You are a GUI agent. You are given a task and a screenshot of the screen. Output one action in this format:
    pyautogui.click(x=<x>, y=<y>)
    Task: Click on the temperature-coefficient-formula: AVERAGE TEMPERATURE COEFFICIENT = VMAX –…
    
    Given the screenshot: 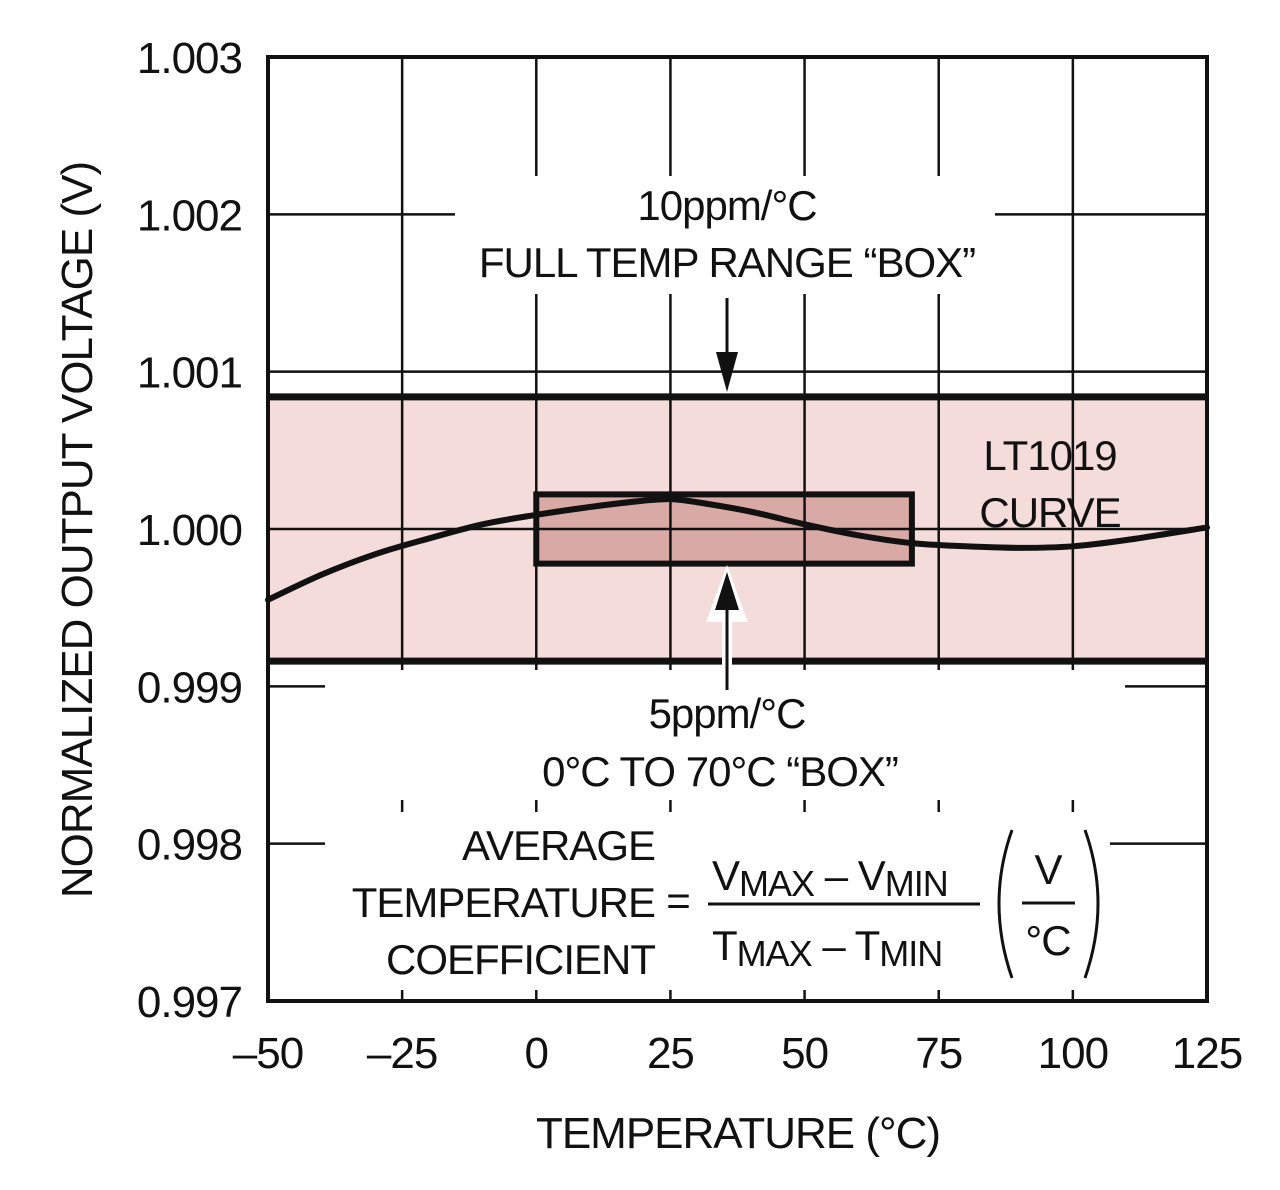 What is the action you would take?
    pyautogui.click(x=726, y=902)
    